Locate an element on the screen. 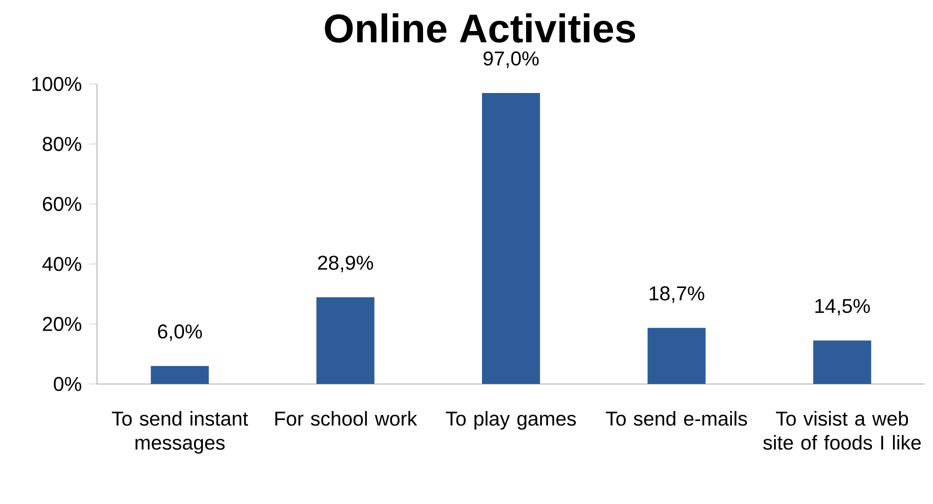  x-tick-label: For school work is located at coordinates (346, 418).